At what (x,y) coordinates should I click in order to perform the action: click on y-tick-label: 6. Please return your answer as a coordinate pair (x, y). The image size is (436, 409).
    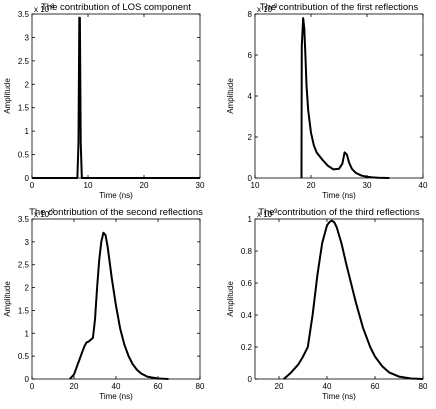
    Looking at the image, I should click on (250, 55).